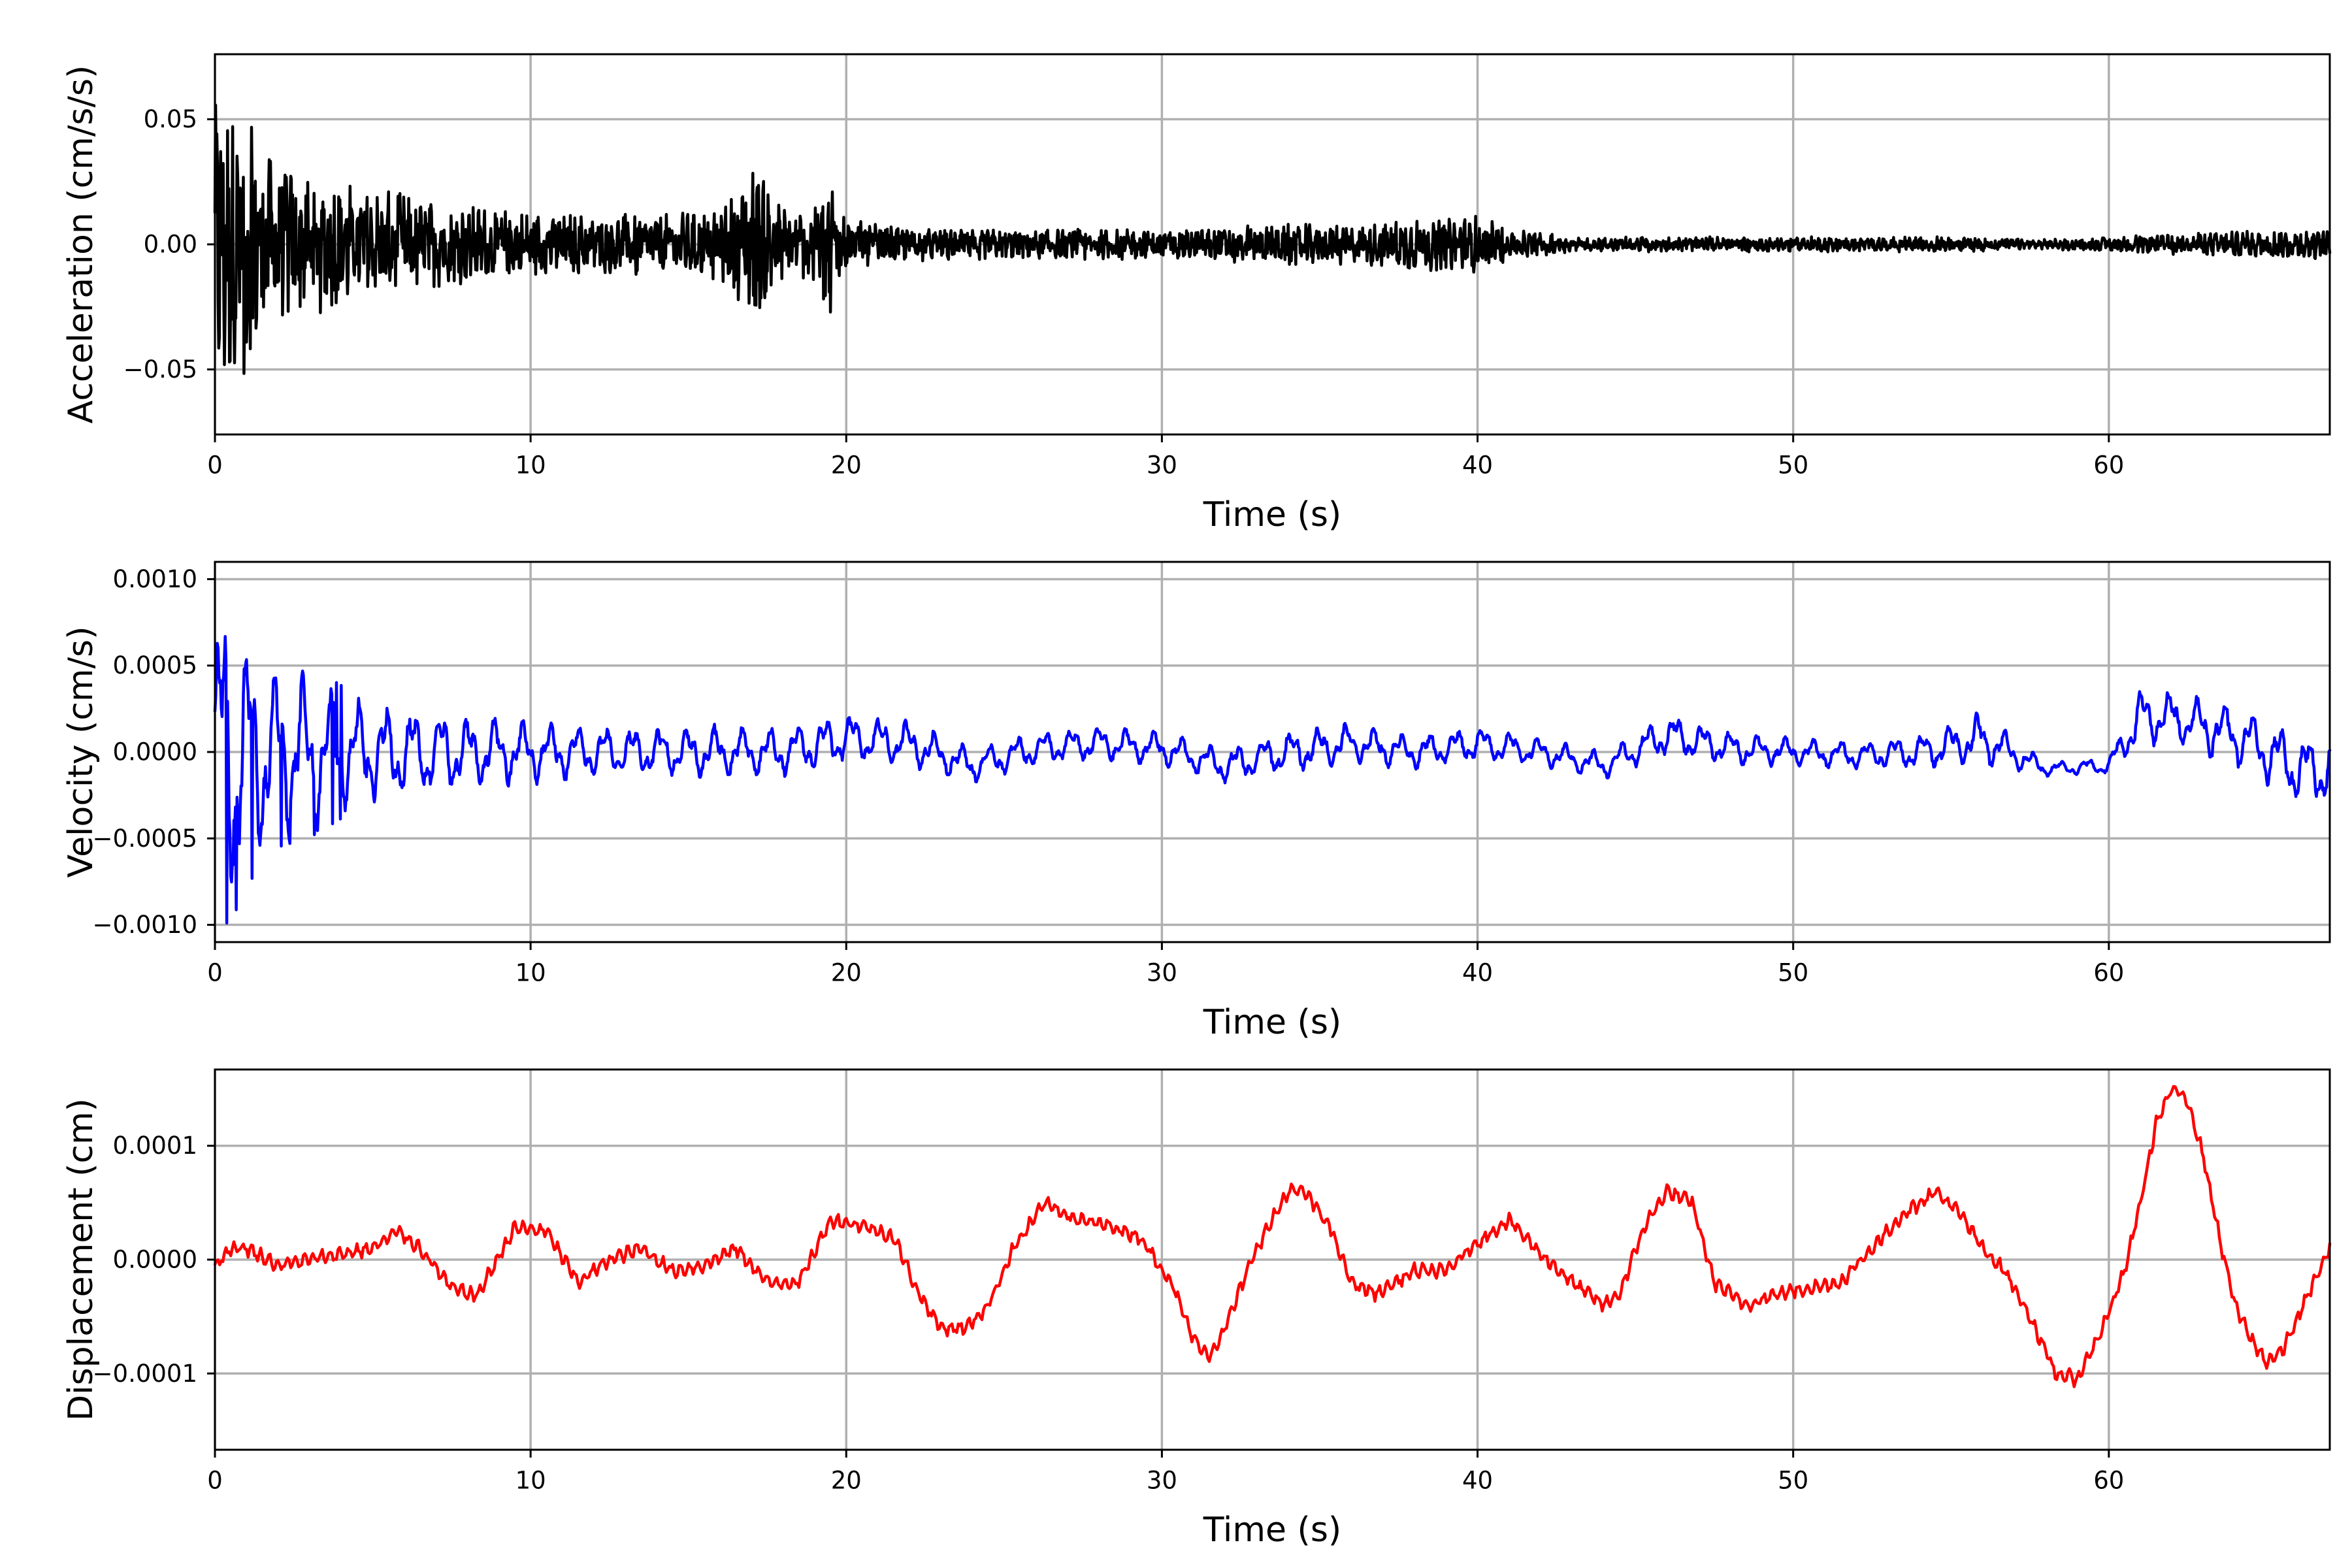  Describe the element at coordinates (145, 1374) in the screenshot. I see `y-tick-label: −0.0001` at that location.